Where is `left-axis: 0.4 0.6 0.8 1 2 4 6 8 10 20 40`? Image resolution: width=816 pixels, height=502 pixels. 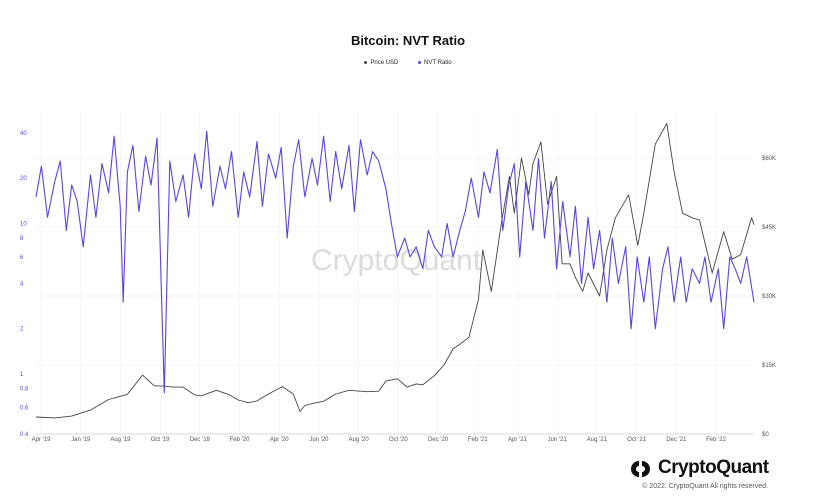 left-axis: 0.4 0.6 0.8 1 2 4 6 8 10 20 40 is located at coordinates (24, 284).